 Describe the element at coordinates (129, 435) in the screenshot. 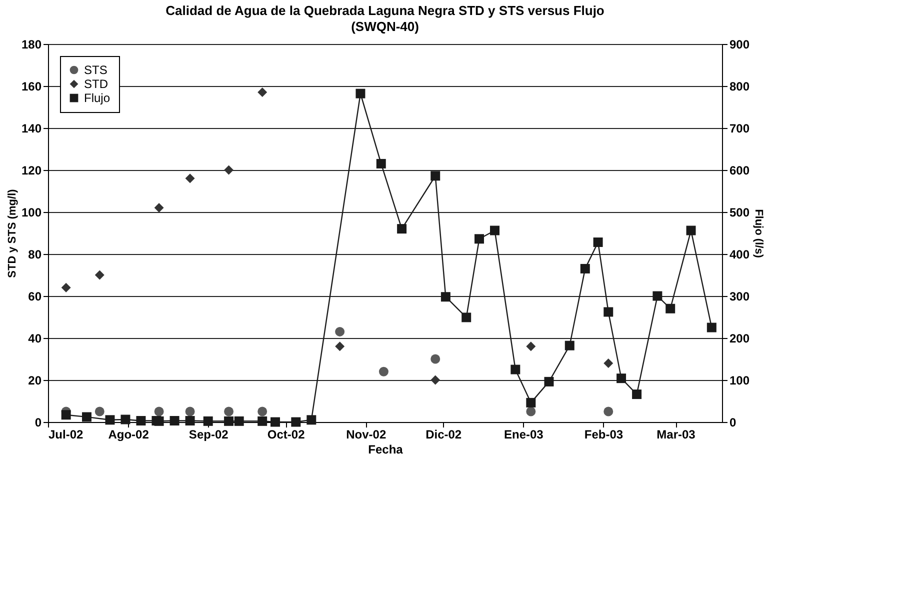

I see `x-tick-label: Ago-02` at that location.